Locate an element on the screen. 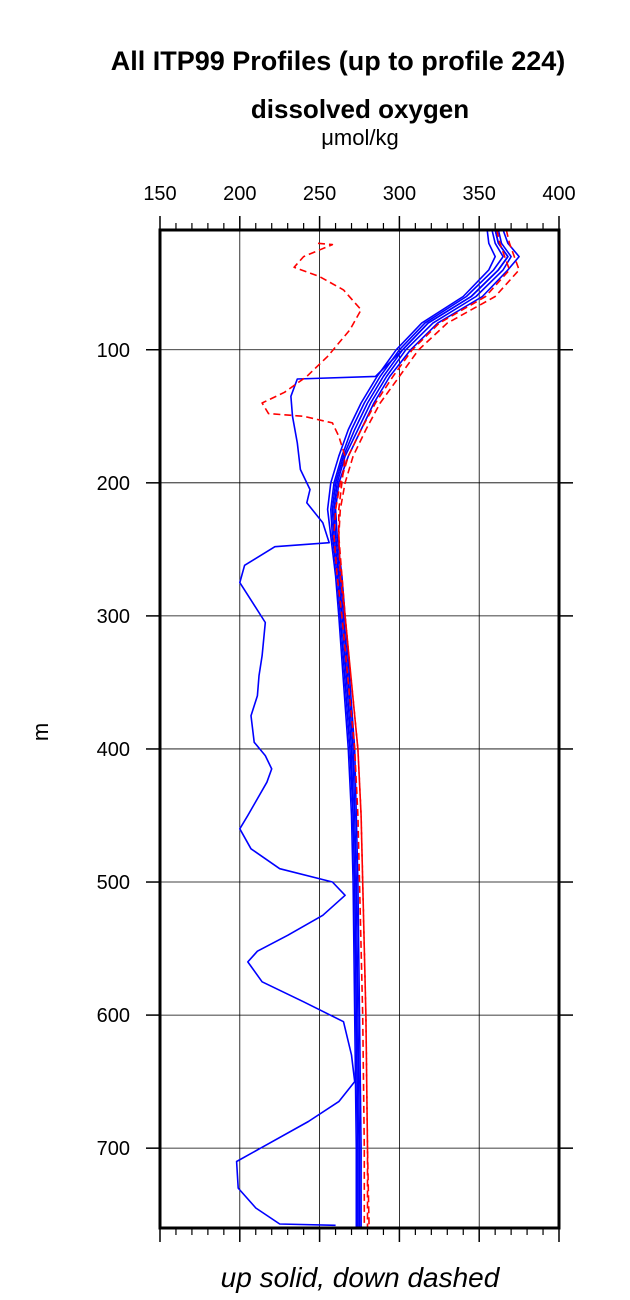  y-tick-label: 200 is located at coordinates (113, 484).